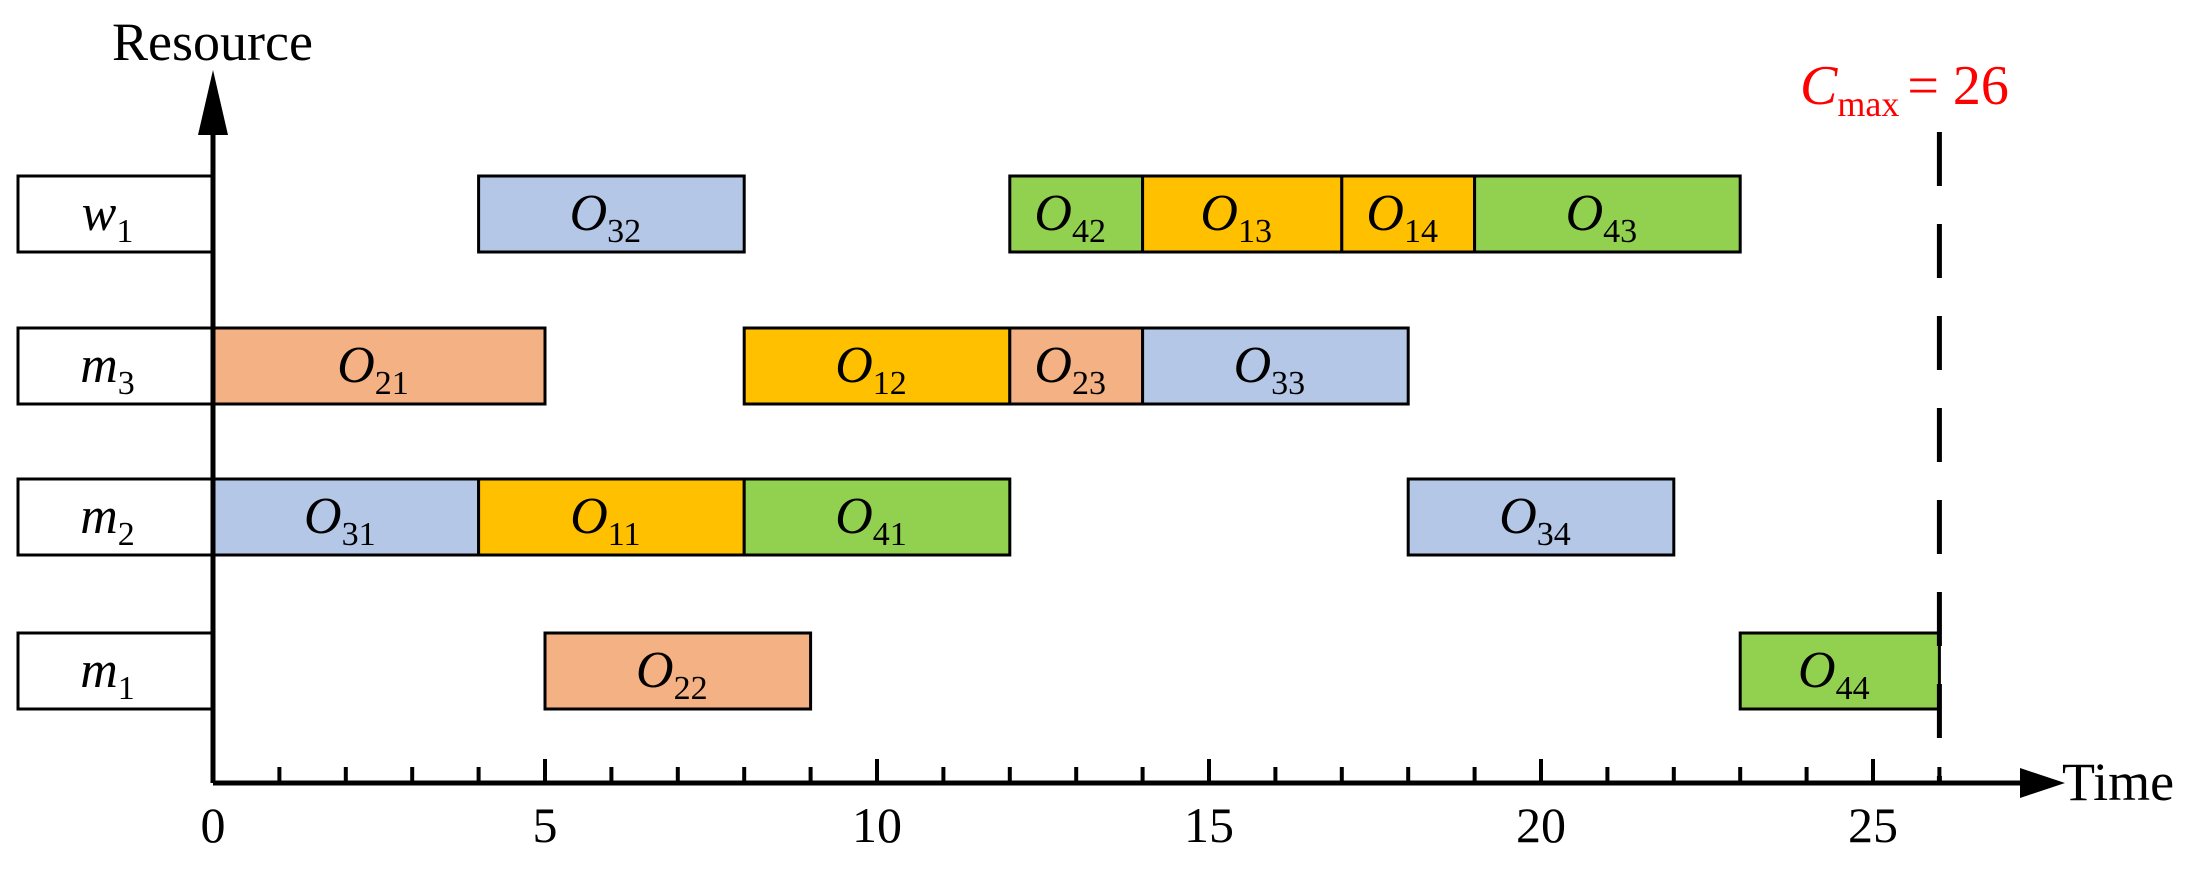  What do you see at coordinates (606, 217) in the screenshot?
I see `bar-label-O32: O32` at bounding box center [606, 217].